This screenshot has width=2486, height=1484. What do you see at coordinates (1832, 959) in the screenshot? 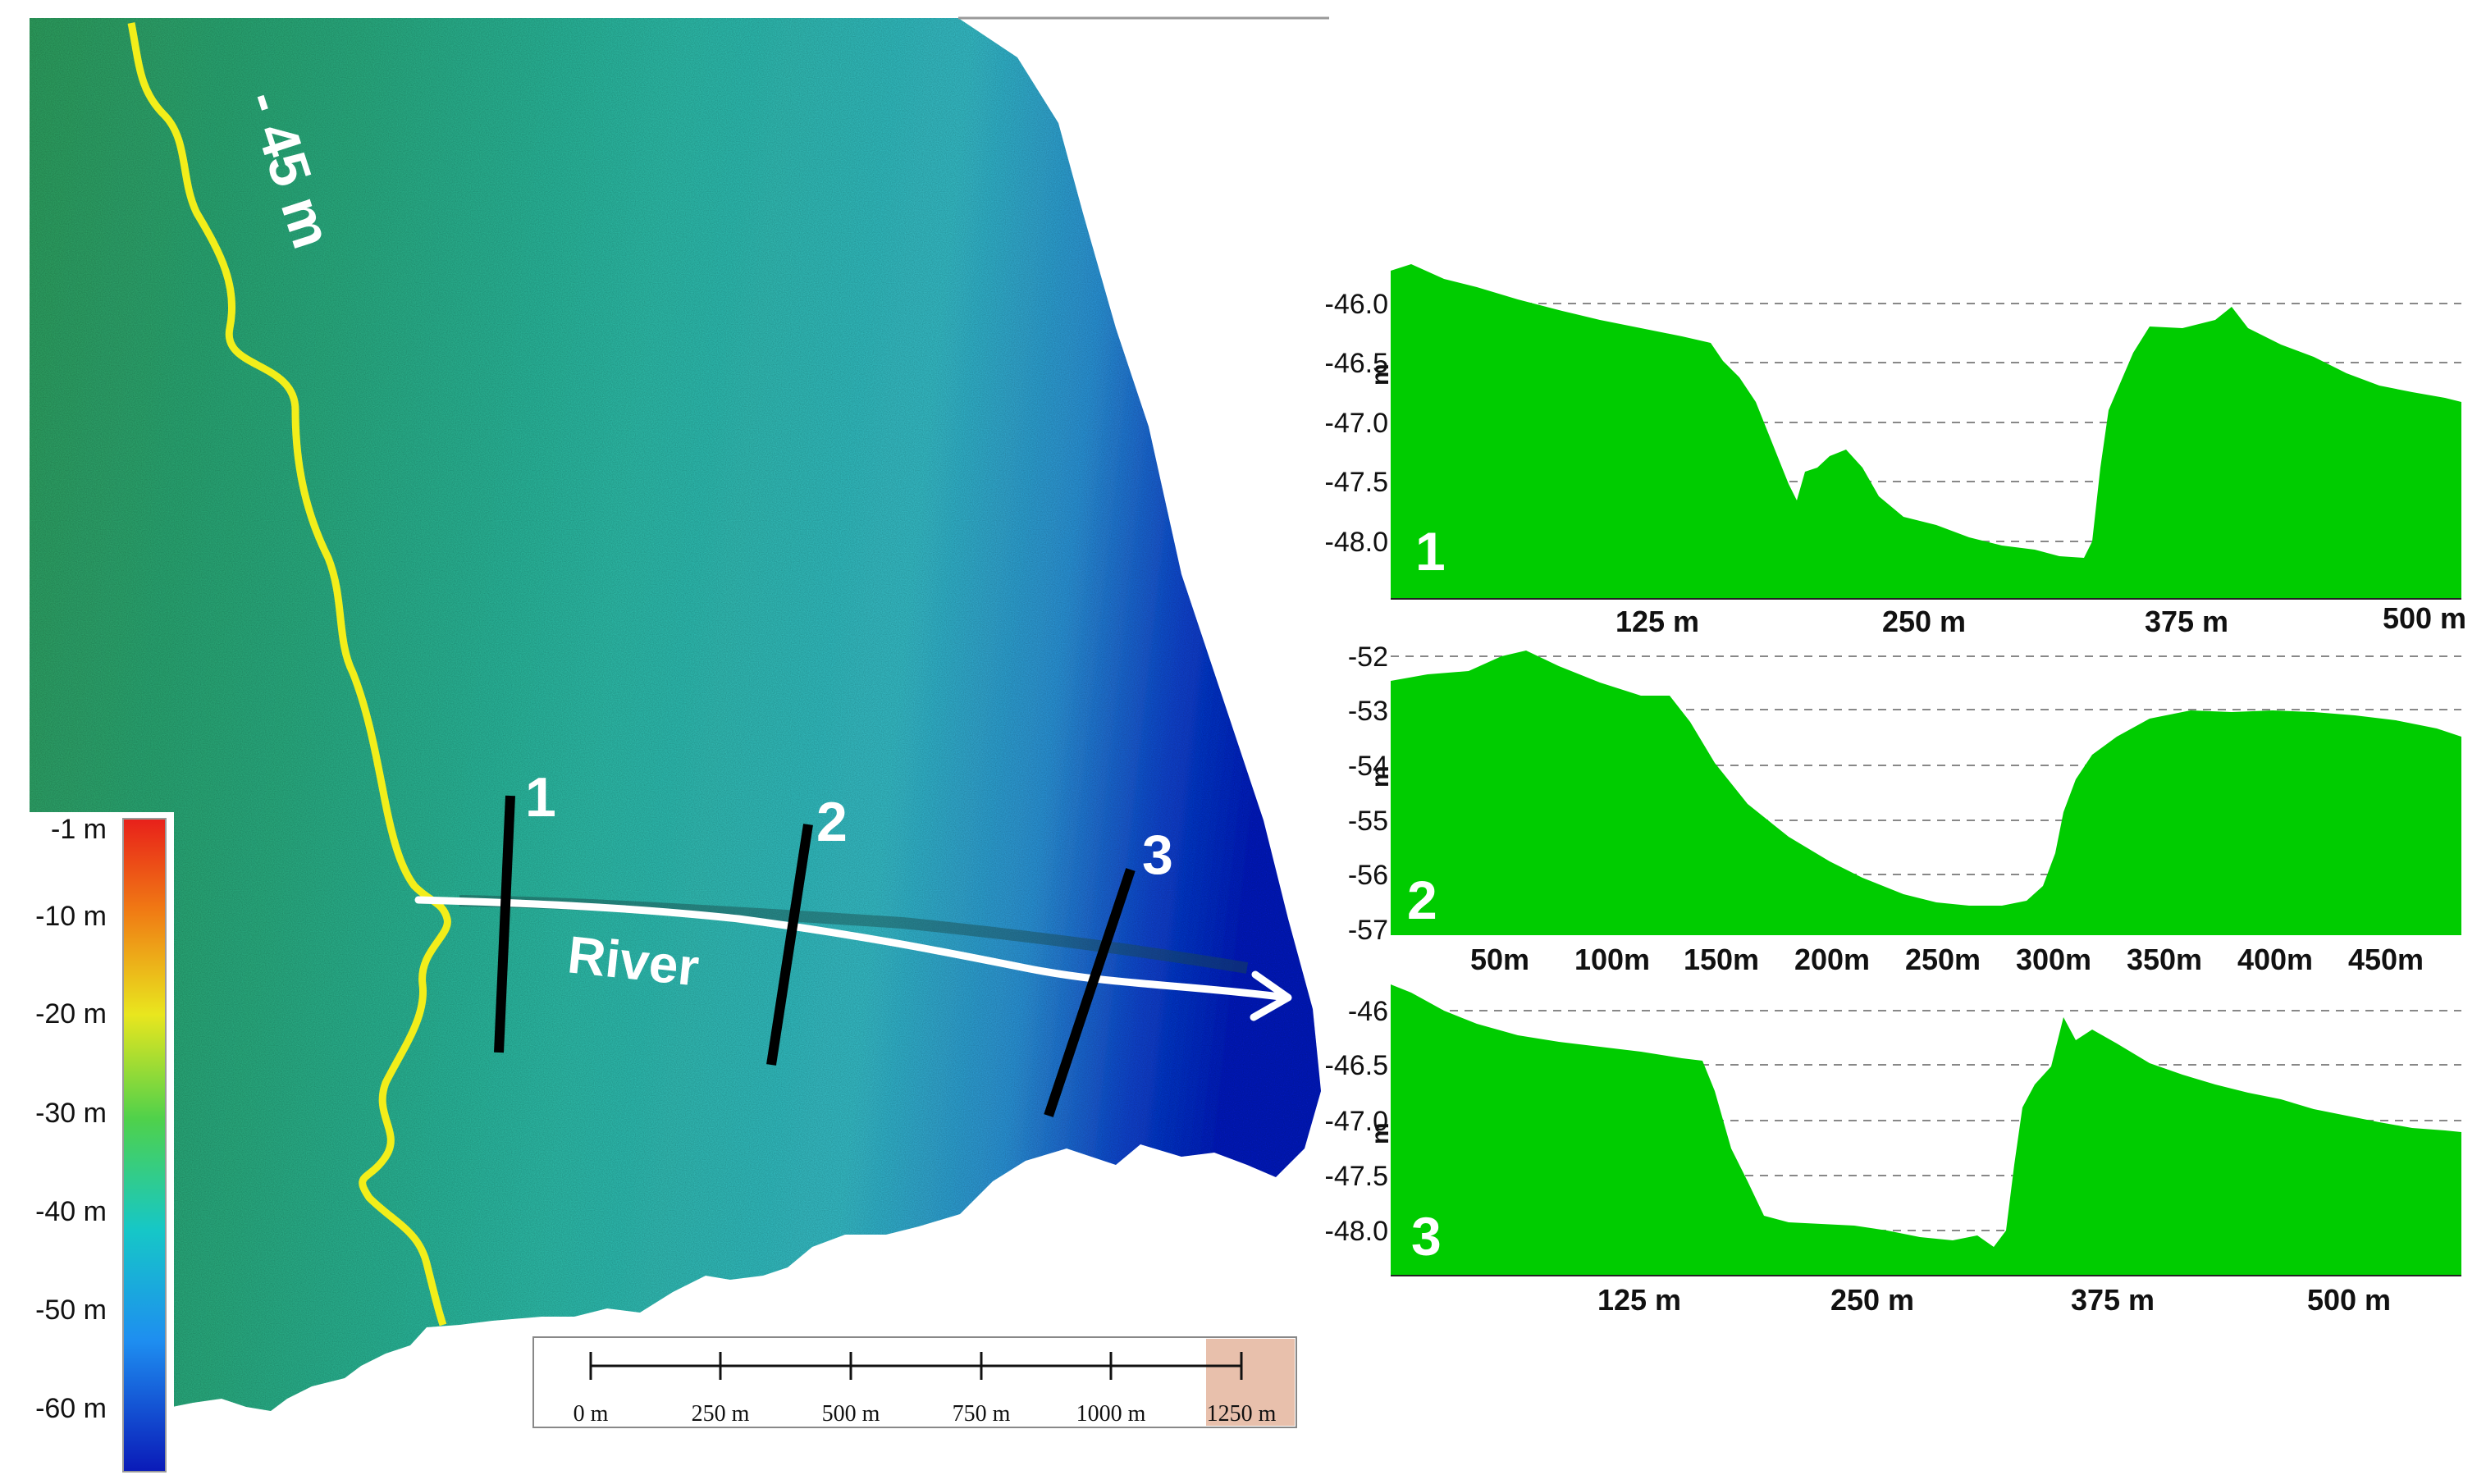
I see `profile-2-x-tick: 200m` at bounding box center [1832, 959].